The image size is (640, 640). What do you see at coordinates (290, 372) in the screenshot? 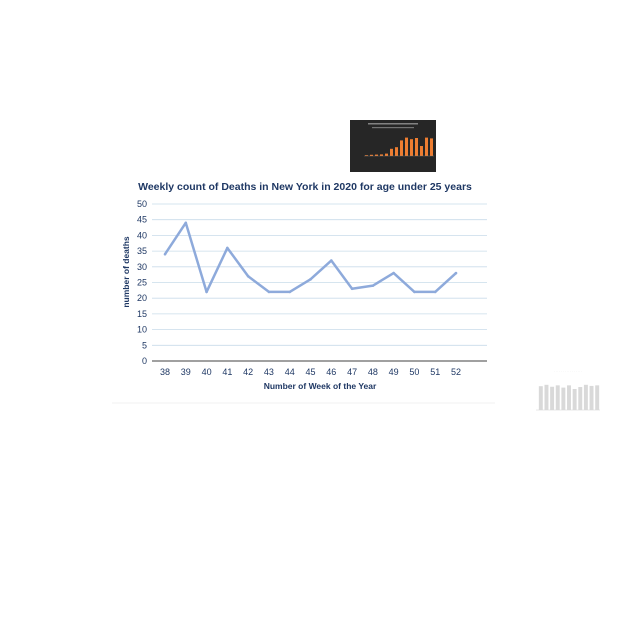
I see `x-tick-label: 44` at bounding box center [290, 372].